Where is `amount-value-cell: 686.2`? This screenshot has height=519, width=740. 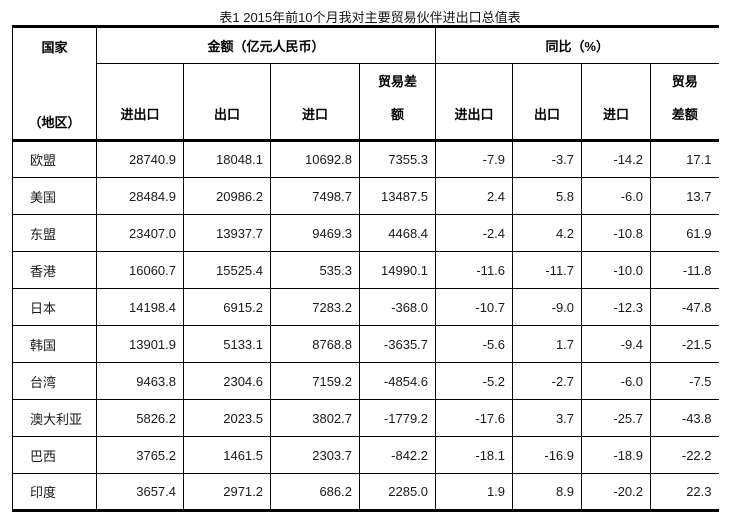
amount-value-cell: 686.2 is located at coordinates (315, 492).